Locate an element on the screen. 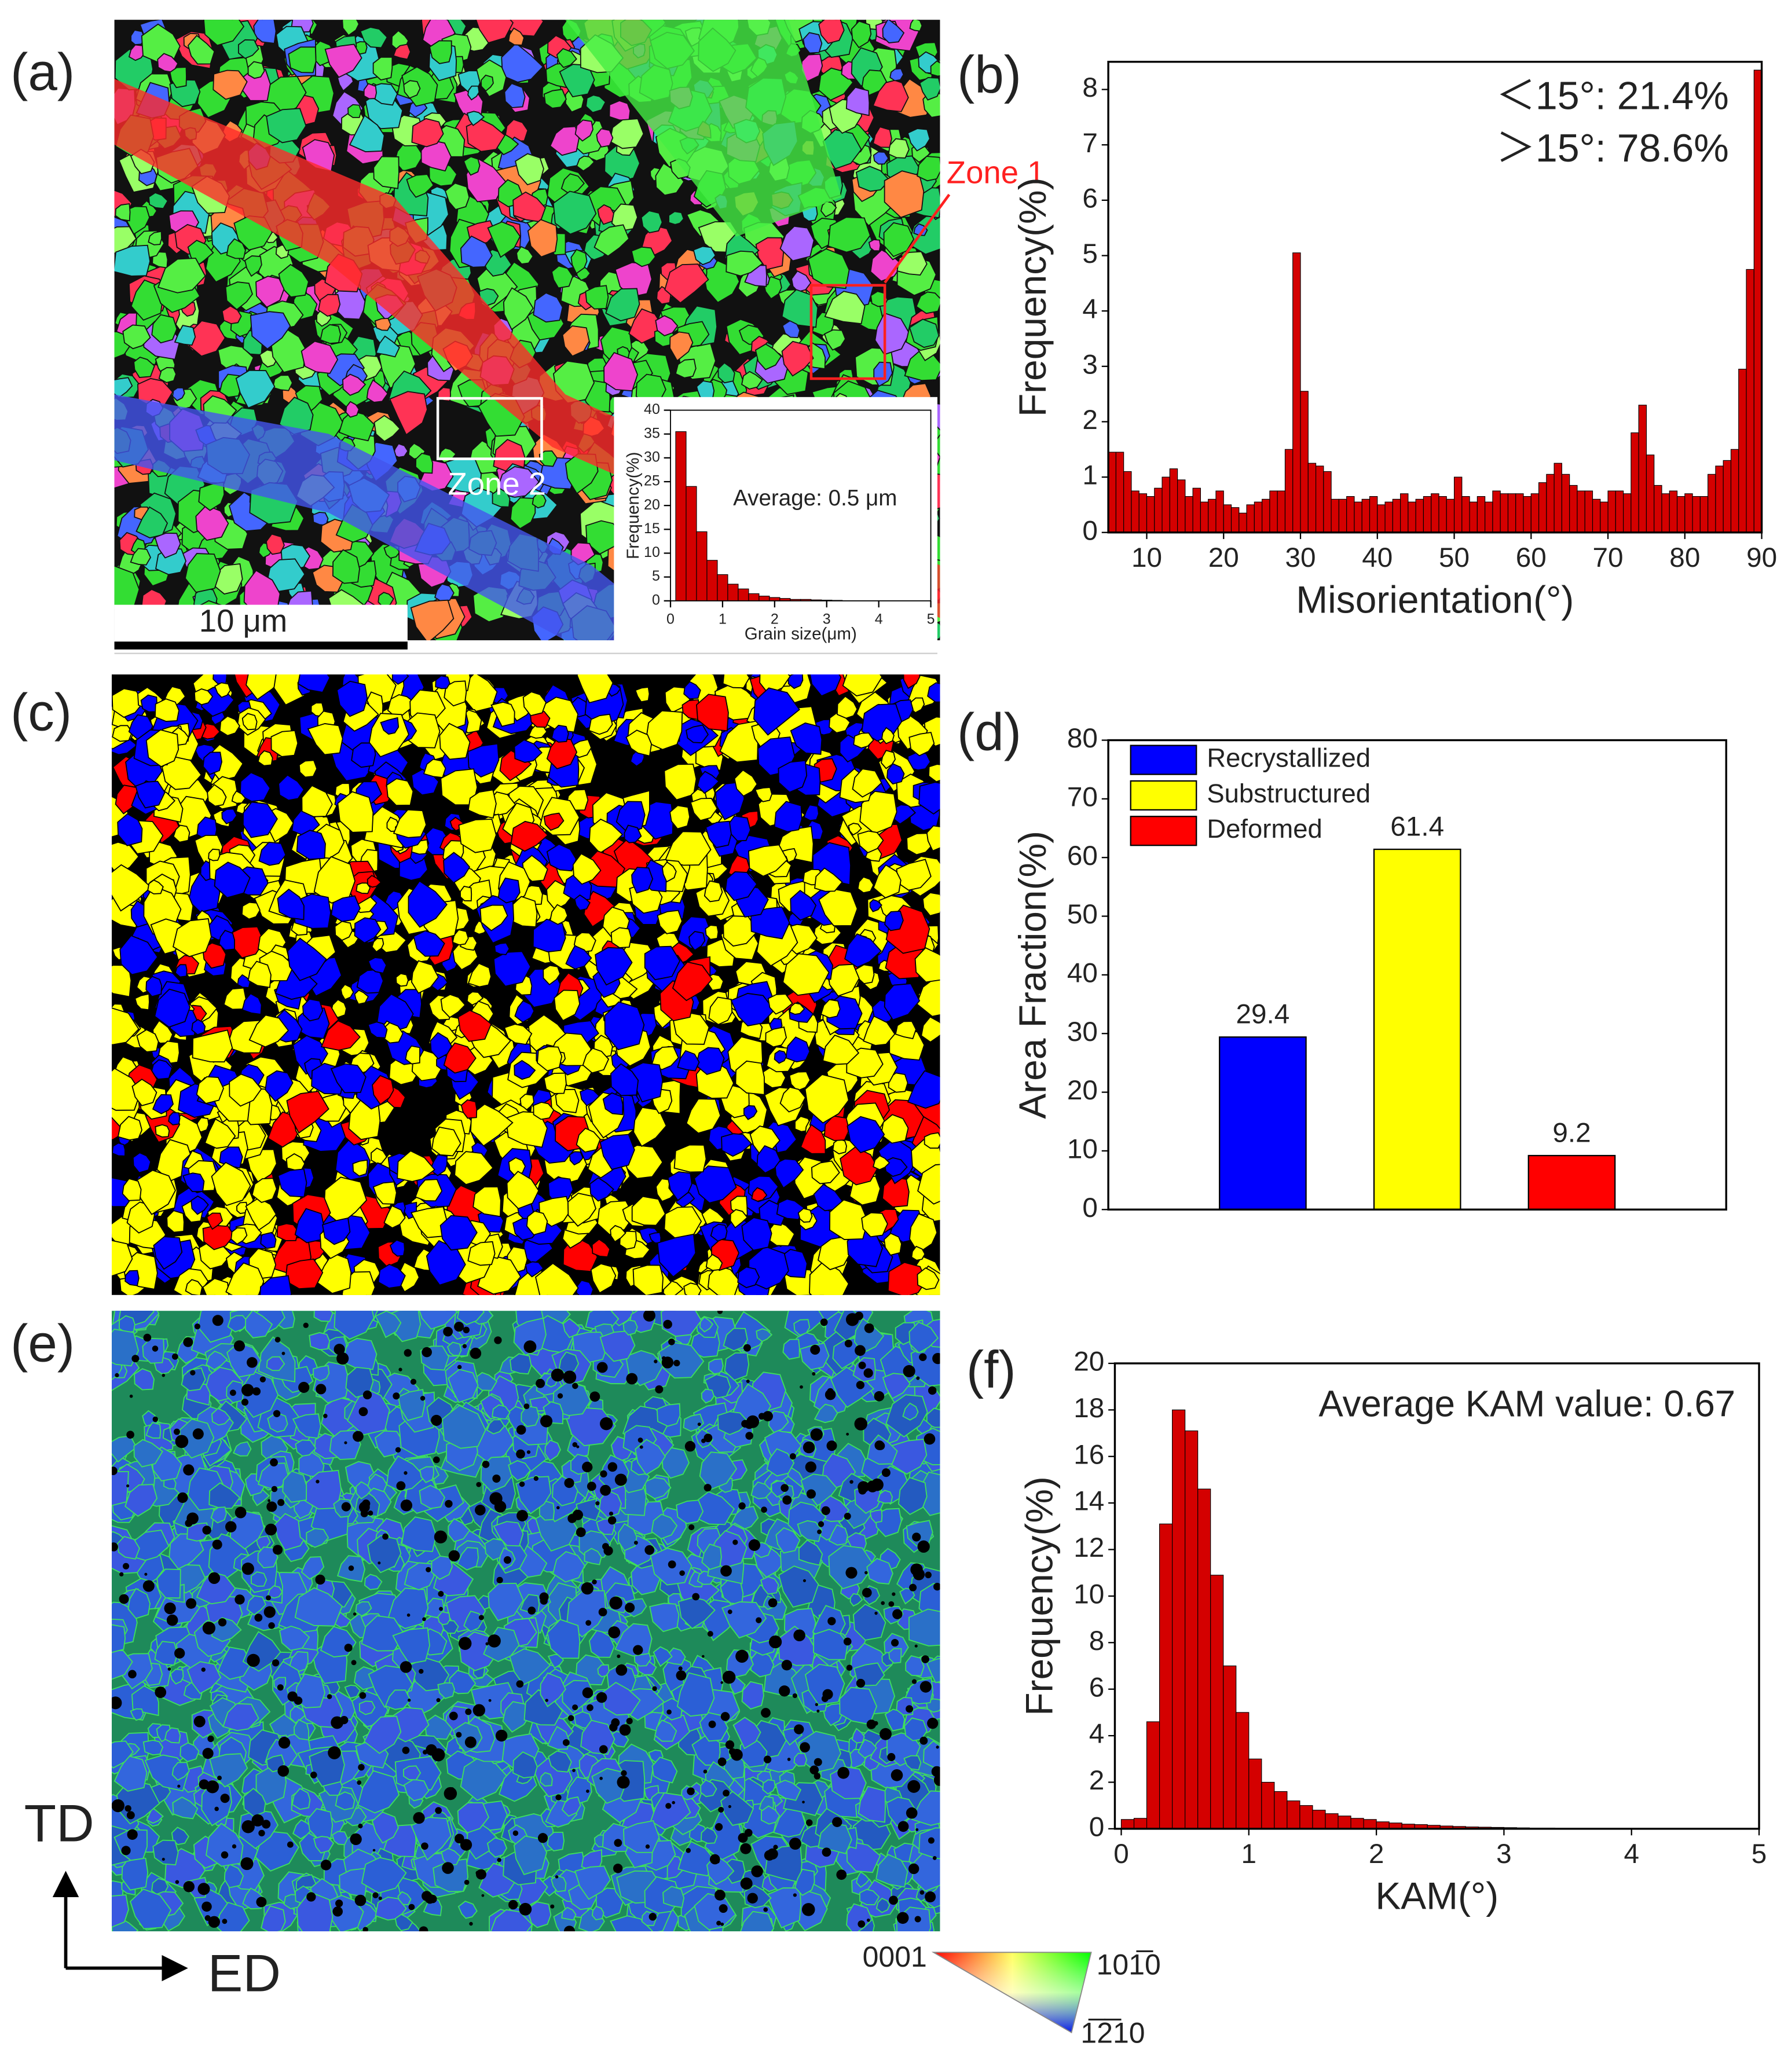  color-key-label: 0001 is located at coordinates (895, 1957).